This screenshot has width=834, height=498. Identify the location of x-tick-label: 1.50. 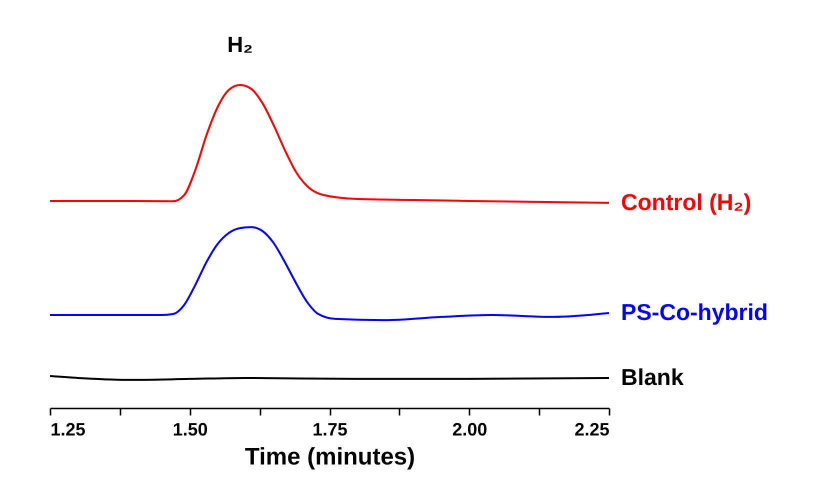
(190, 430).